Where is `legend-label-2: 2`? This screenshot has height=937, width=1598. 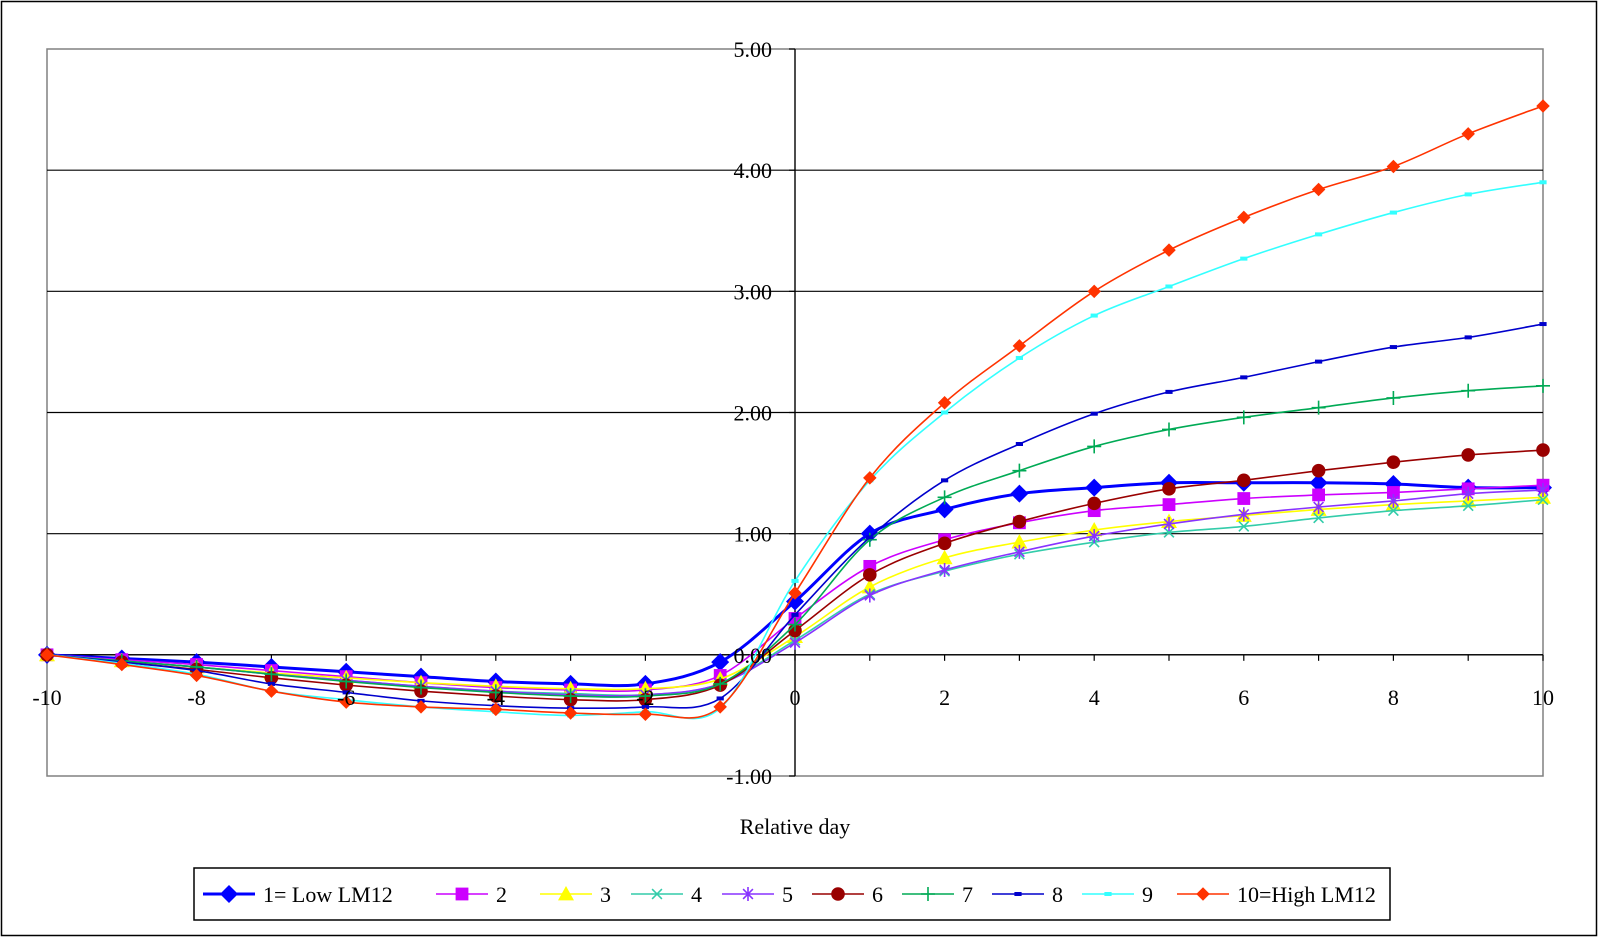
legend-label-2: 2 is located at coordinates (501, 894).